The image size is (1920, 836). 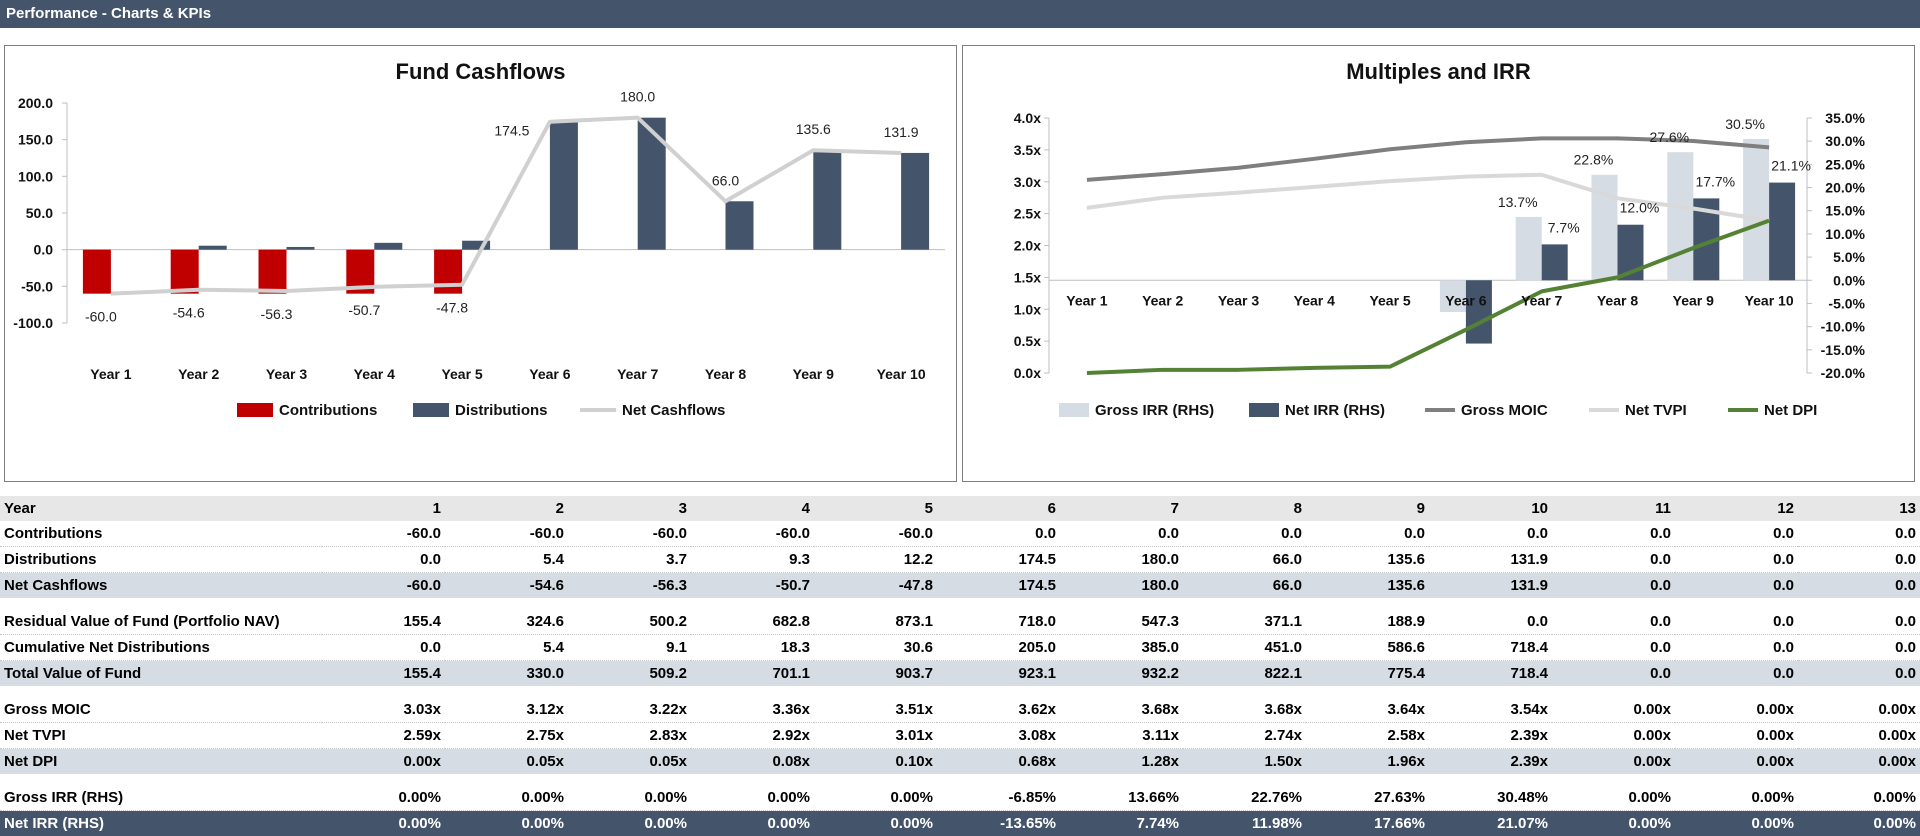 What do you see at coordinates (1244, 761) in the screenshot?
I see `table-cell: 1.50x` at bounding box center [1244, 761].